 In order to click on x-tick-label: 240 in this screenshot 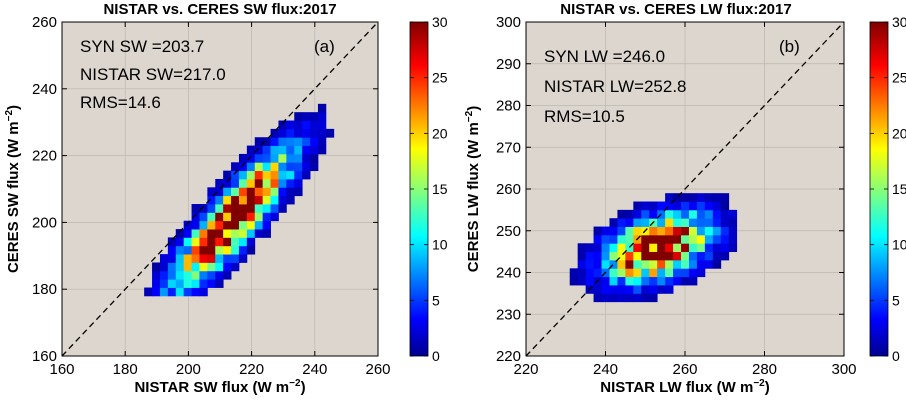, I will do `click(314, 369)`.